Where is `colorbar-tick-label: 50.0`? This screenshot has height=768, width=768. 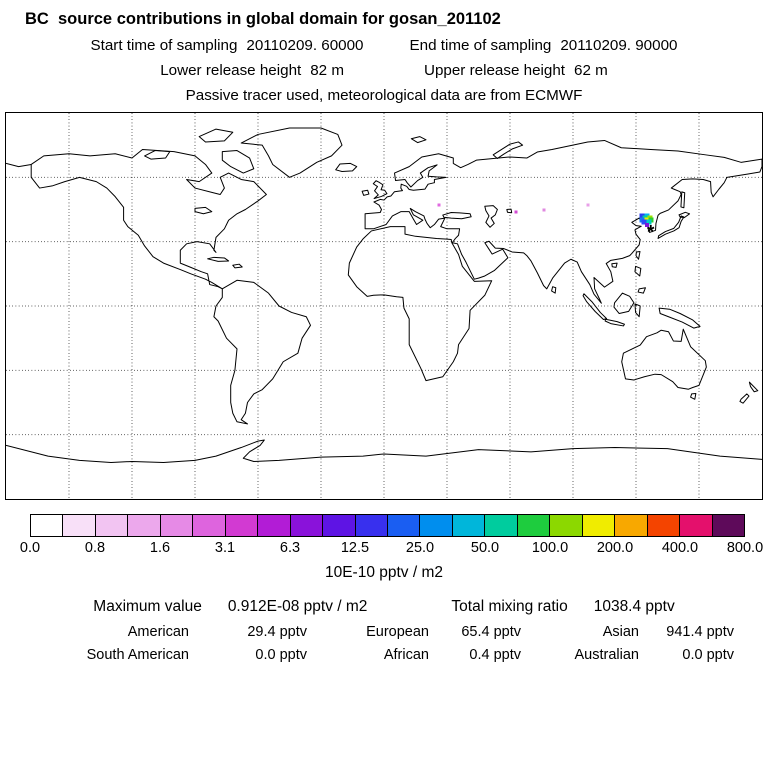 colorbar-tick-label: 50.0 is located at coordinates (485, 548).